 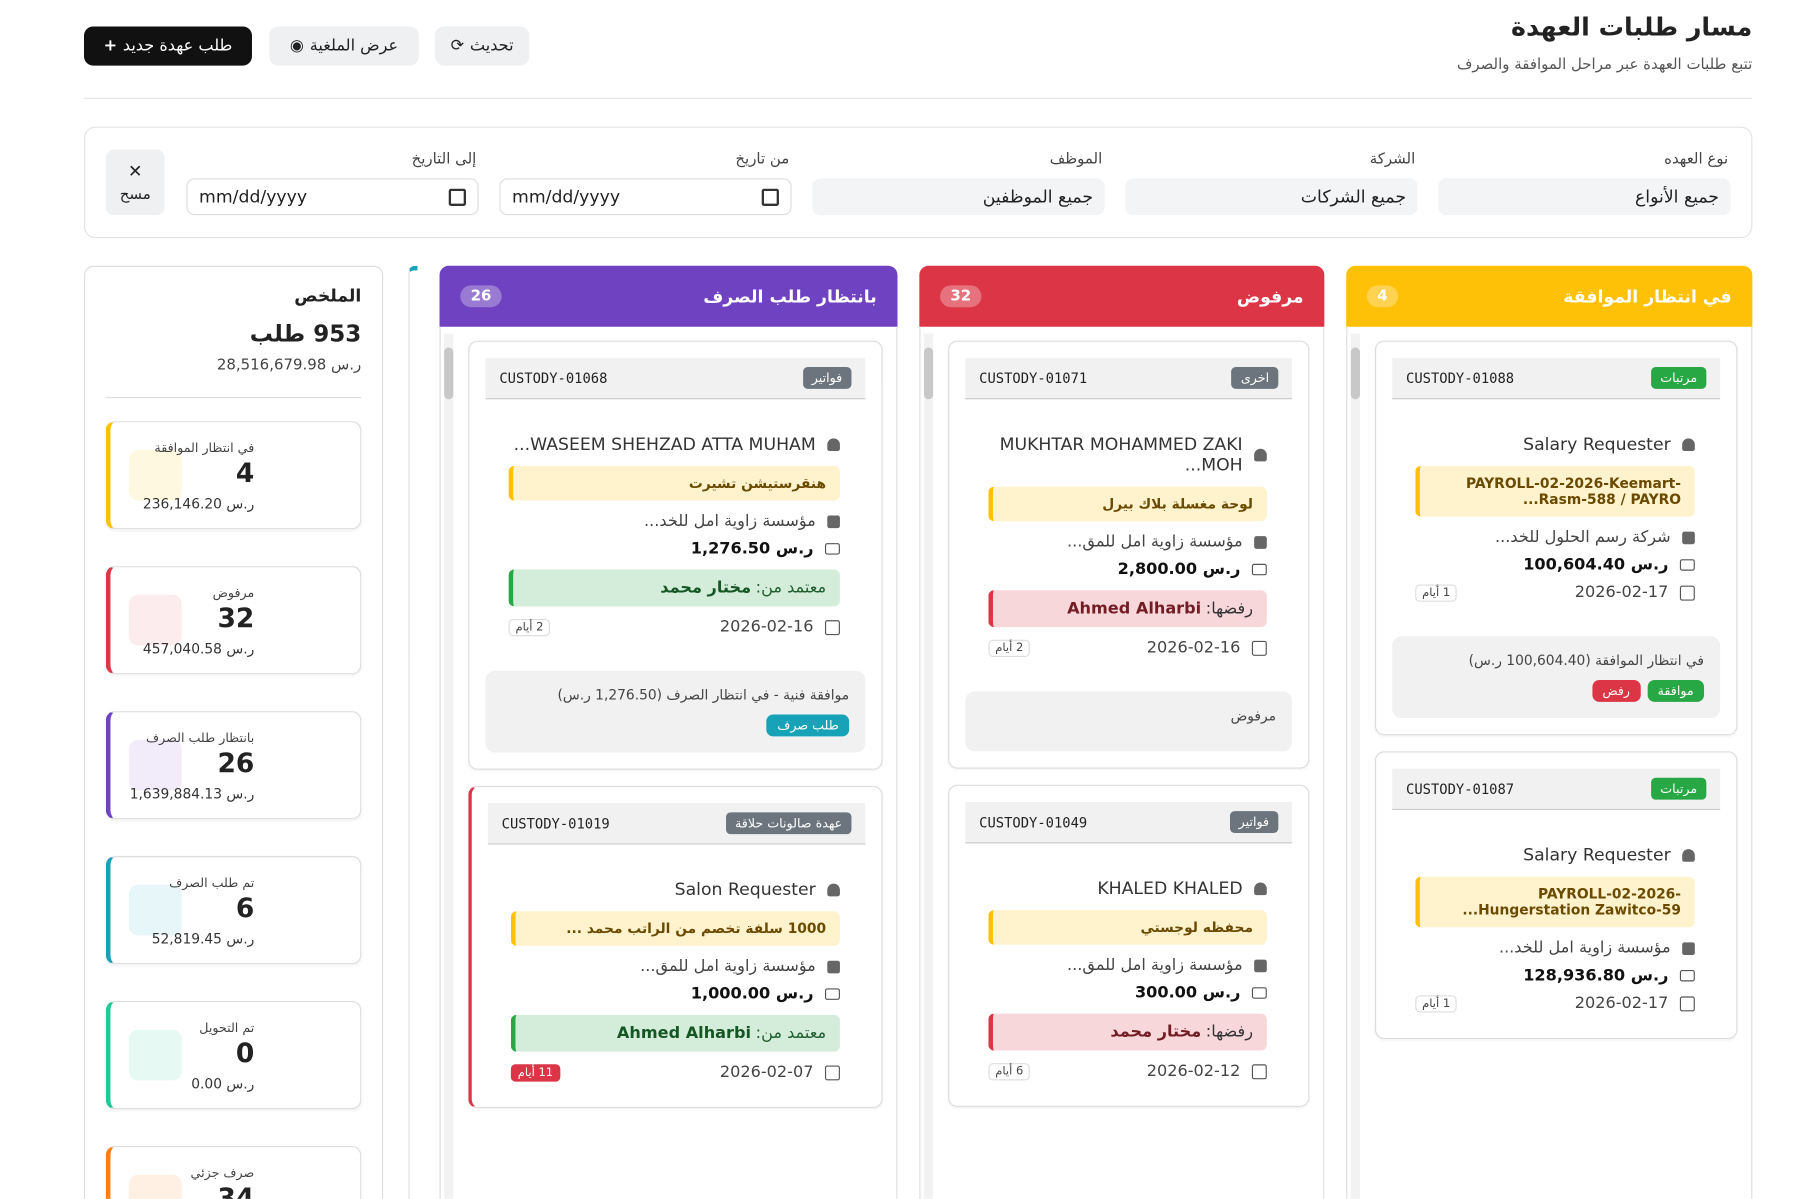 I want to click on approved-by: معتمد من:مختار محمد, so click(x=674, y=588).